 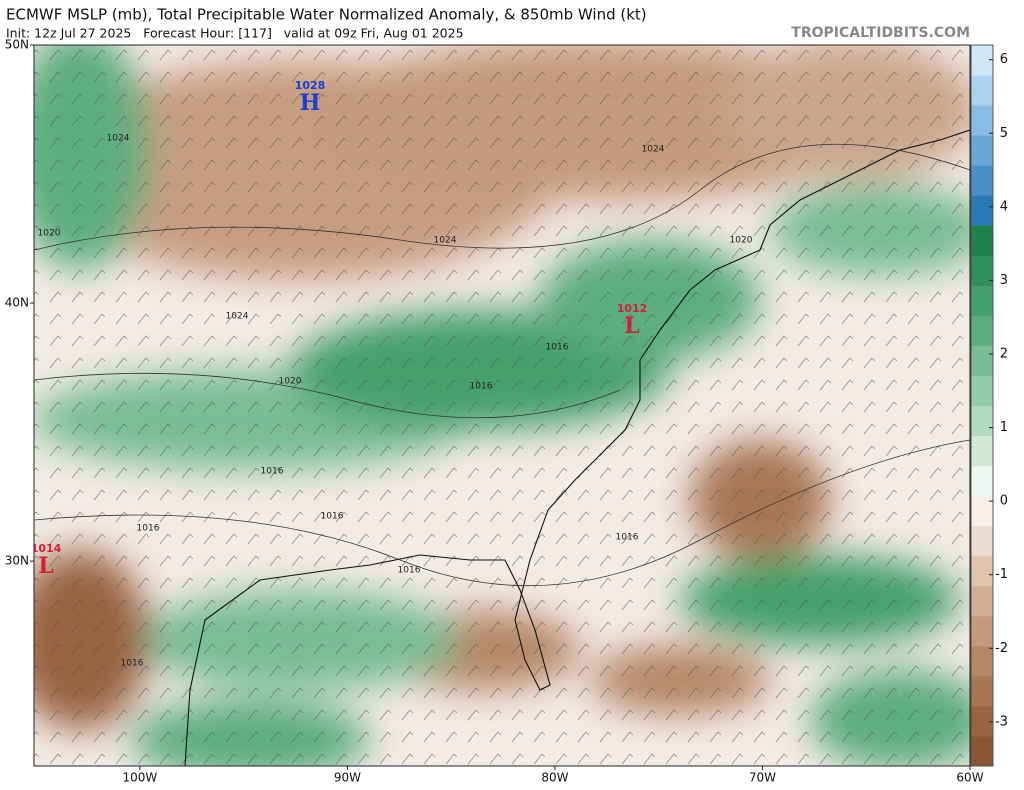 I want to click on colorbar-label: 2, so click(x=1004, y=354).